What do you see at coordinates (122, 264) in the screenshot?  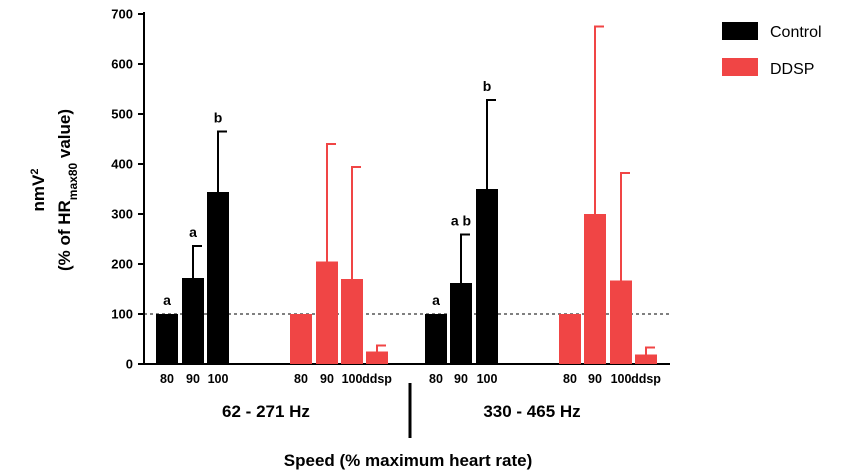 I see `y-tick-label: 200` at bounding box center [122, 264].